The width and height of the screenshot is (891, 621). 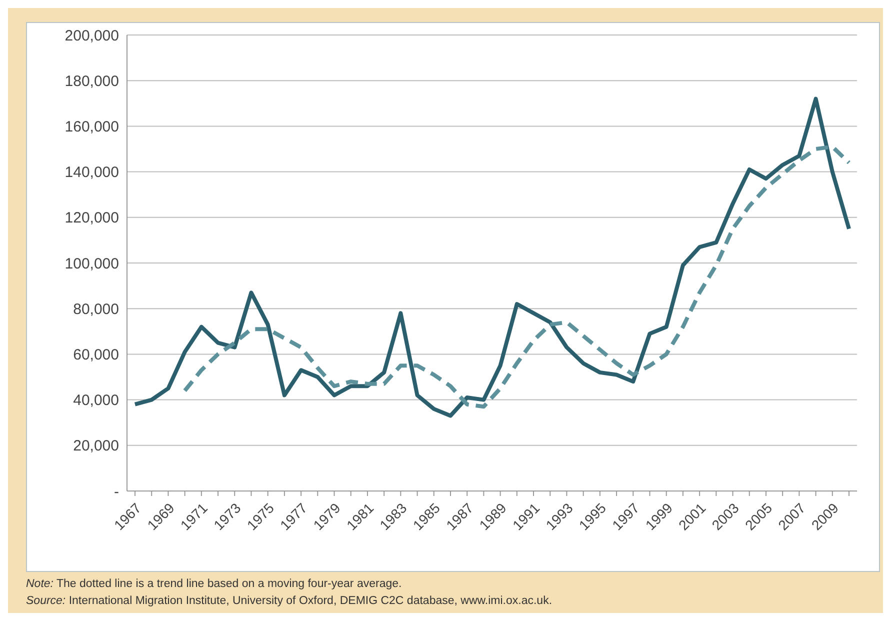 I want to click on y-tick-label: 160,000, so click(x=91, y=127).